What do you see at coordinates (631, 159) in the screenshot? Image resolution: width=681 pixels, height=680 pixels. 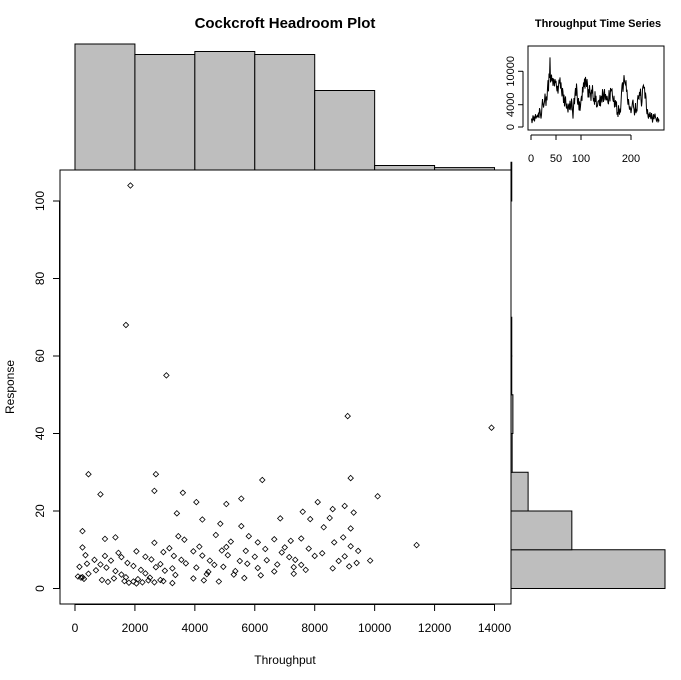 I see `inset-x-axis-tick-label: 200` at bounding box center [631, 159].